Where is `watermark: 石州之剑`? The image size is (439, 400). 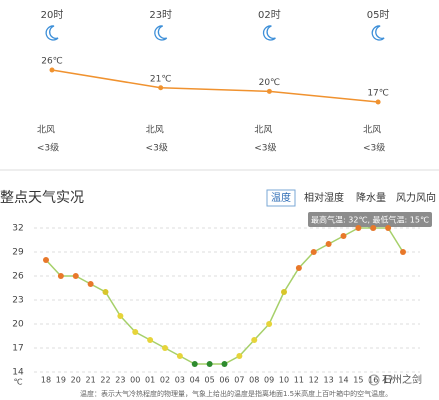 watermark: 石州之剑 is located at coordinates (402, 379).